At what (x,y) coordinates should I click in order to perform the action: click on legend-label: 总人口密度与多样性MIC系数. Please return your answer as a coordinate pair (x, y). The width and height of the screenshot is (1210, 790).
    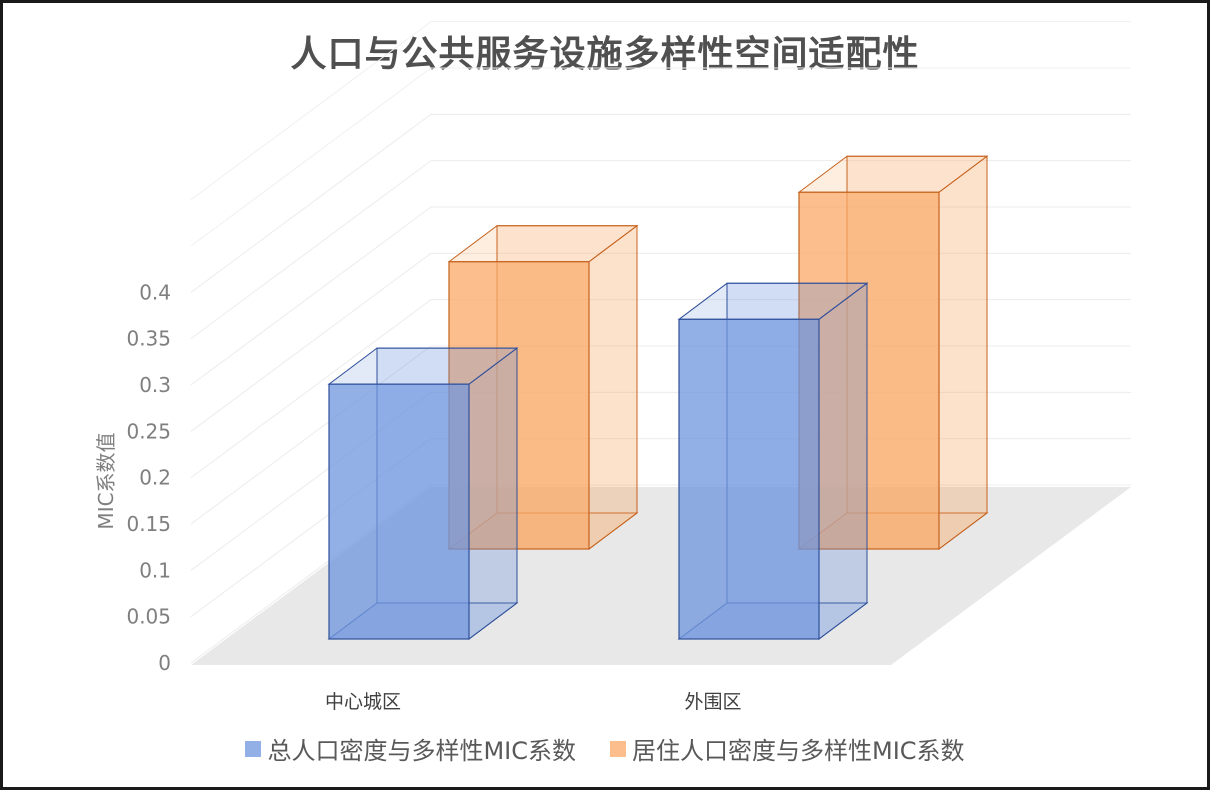
    Looking at the image, I should click on (421, 751).